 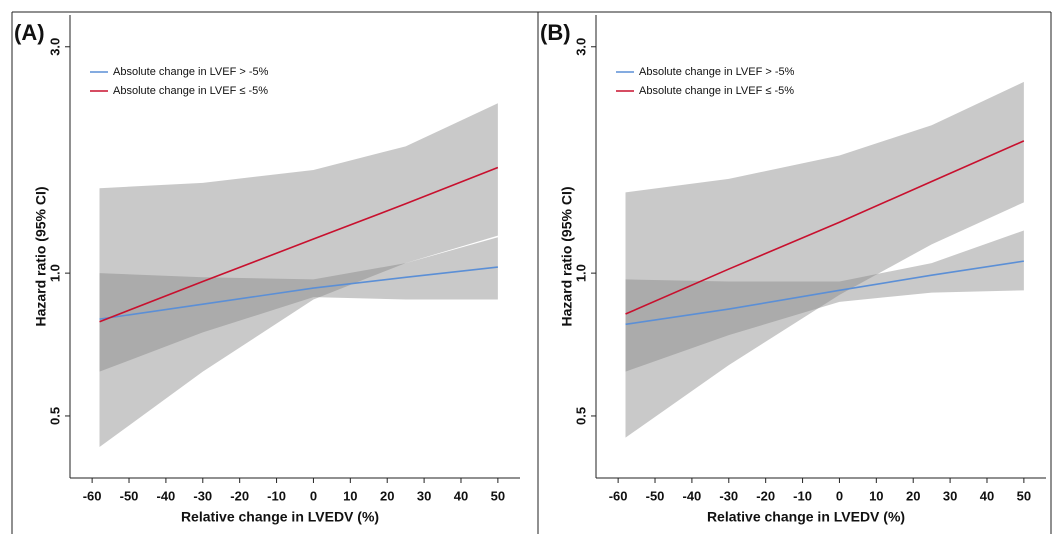 I want to click on panel-label: (B), so click(x=555, y=32).